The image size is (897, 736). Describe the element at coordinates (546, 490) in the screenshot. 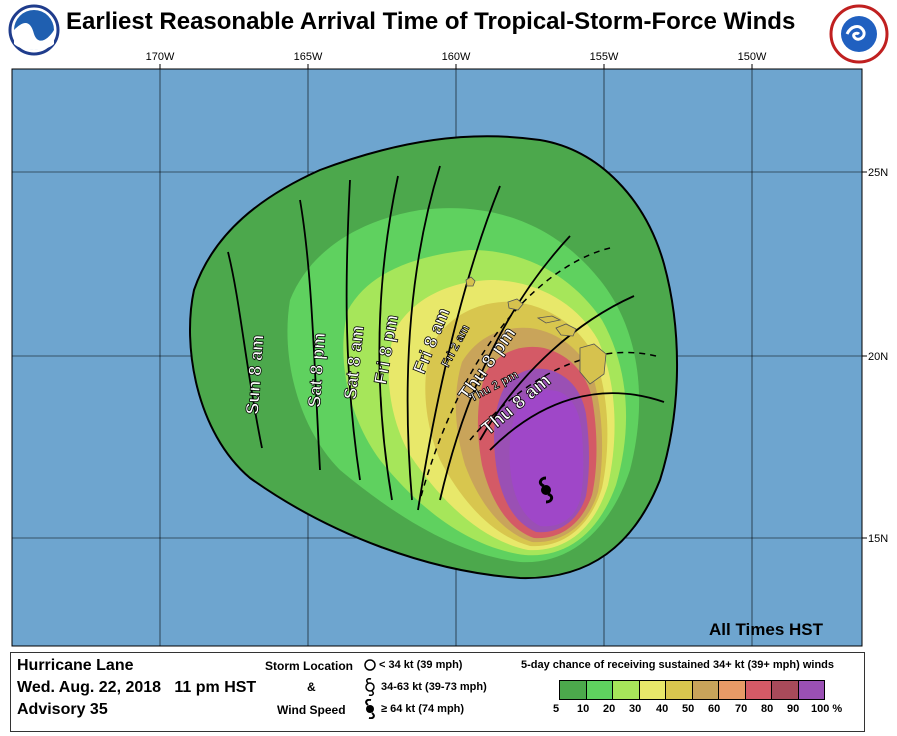

I see `hurricane-position-icon` at that location.